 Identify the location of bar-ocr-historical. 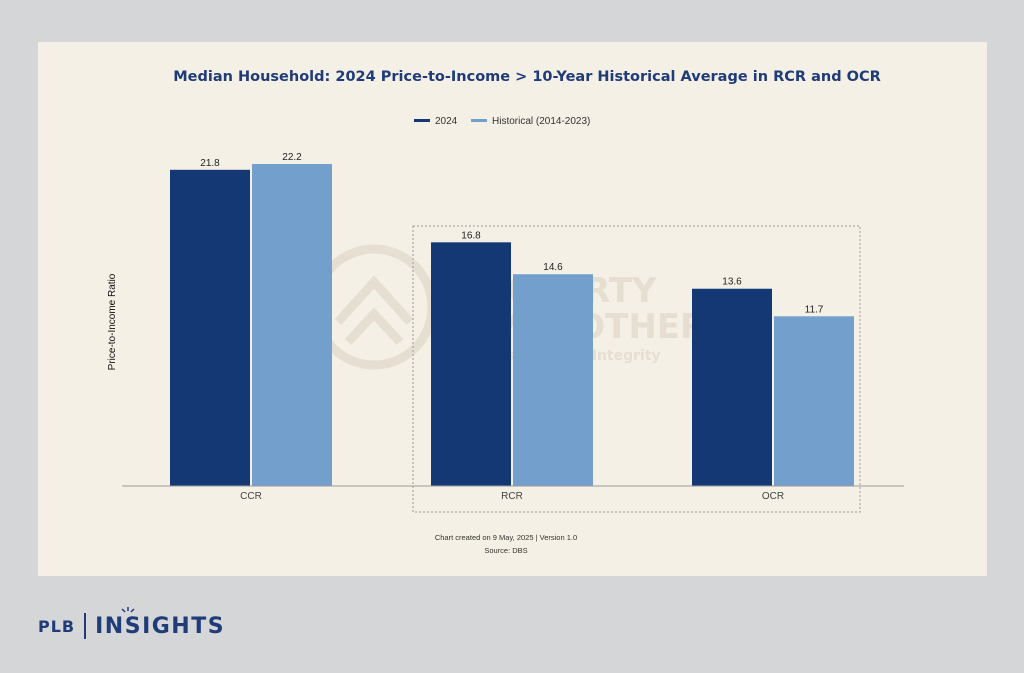
(814, 401).